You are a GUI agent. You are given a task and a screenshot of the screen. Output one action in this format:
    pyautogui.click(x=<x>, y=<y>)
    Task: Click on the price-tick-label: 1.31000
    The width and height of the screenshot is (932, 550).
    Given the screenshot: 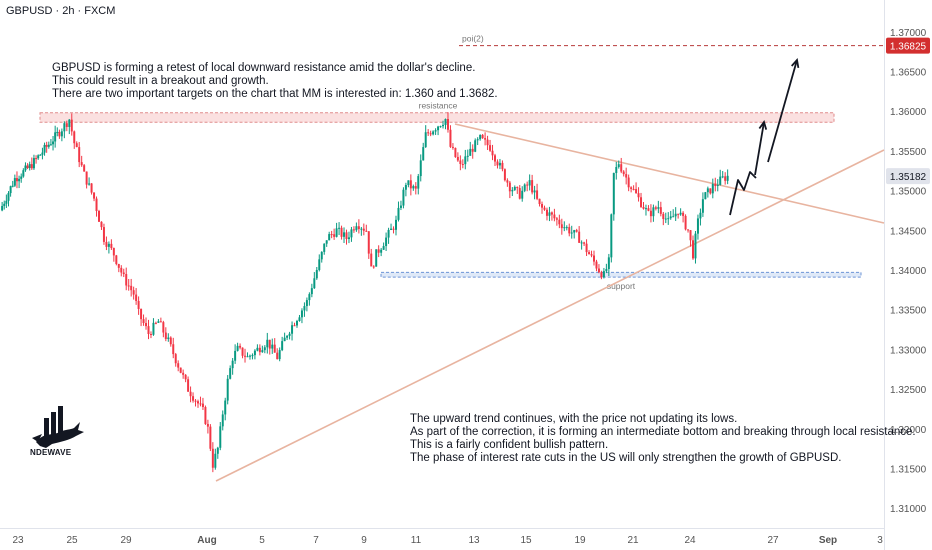 What is the action you would take?
    pyautogui.click(x=908, y=509)
    